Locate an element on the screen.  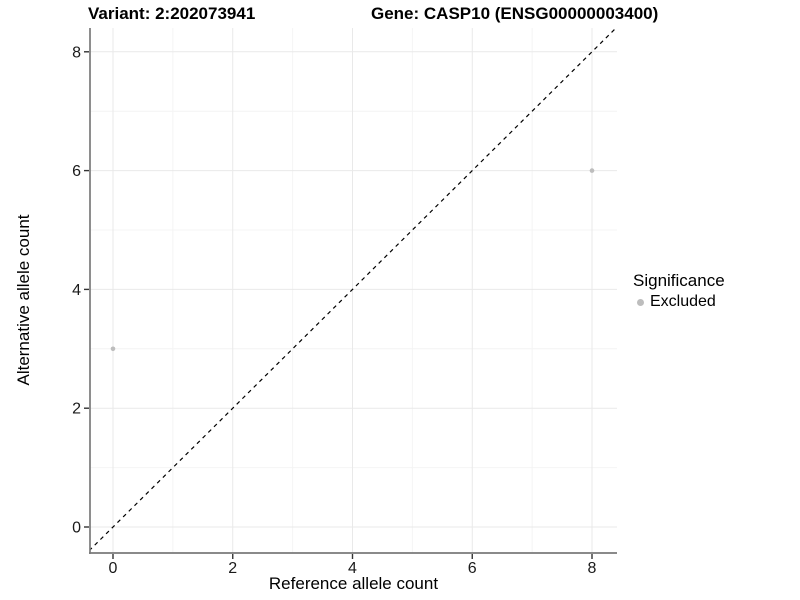
y-tick-label: 6 is located at coordinates (76, 171).